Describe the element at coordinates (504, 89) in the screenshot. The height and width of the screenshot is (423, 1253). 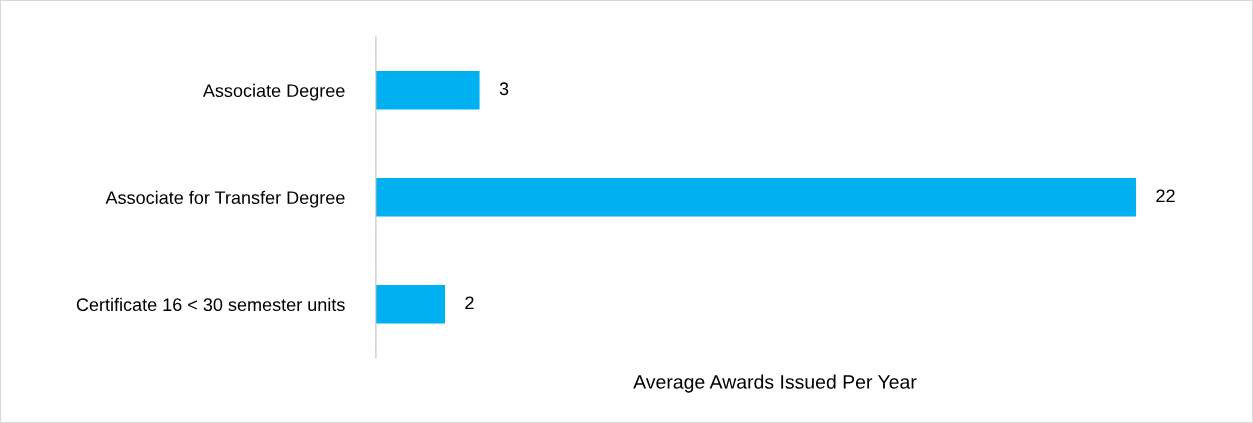
I see `data-label: 3` at that location.